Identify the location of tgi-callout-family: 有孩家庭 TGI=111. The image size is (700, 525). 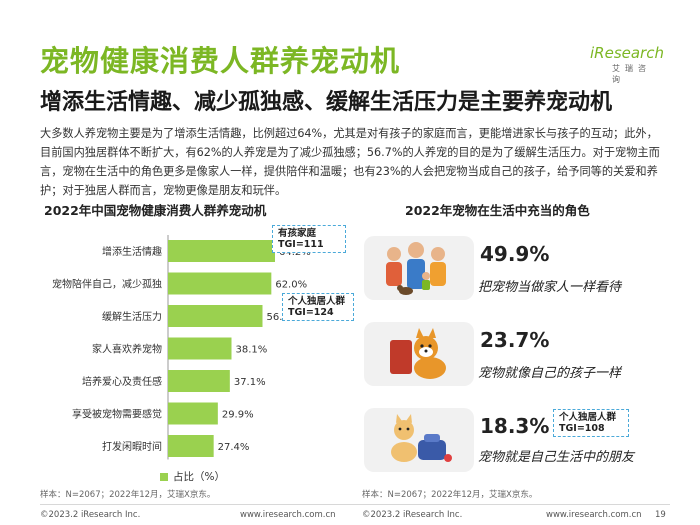
(309, 239).